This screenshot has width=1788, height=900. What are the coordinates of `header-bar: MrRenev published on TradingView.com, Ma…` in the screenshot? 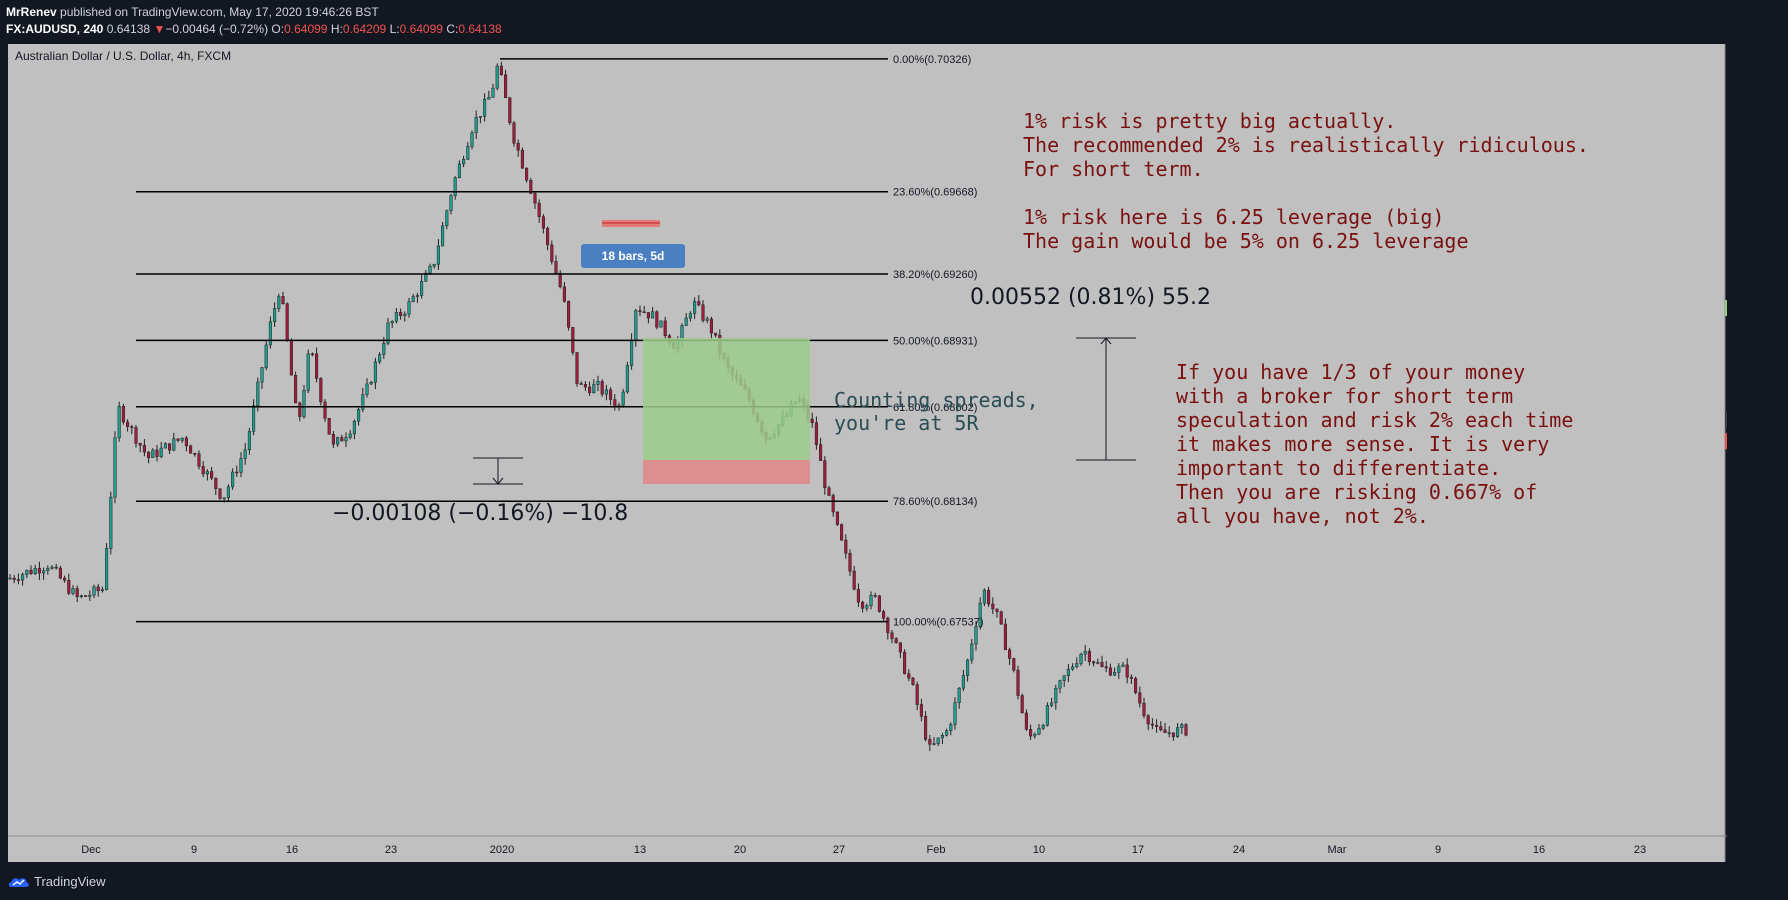 It's located at (894, 20).